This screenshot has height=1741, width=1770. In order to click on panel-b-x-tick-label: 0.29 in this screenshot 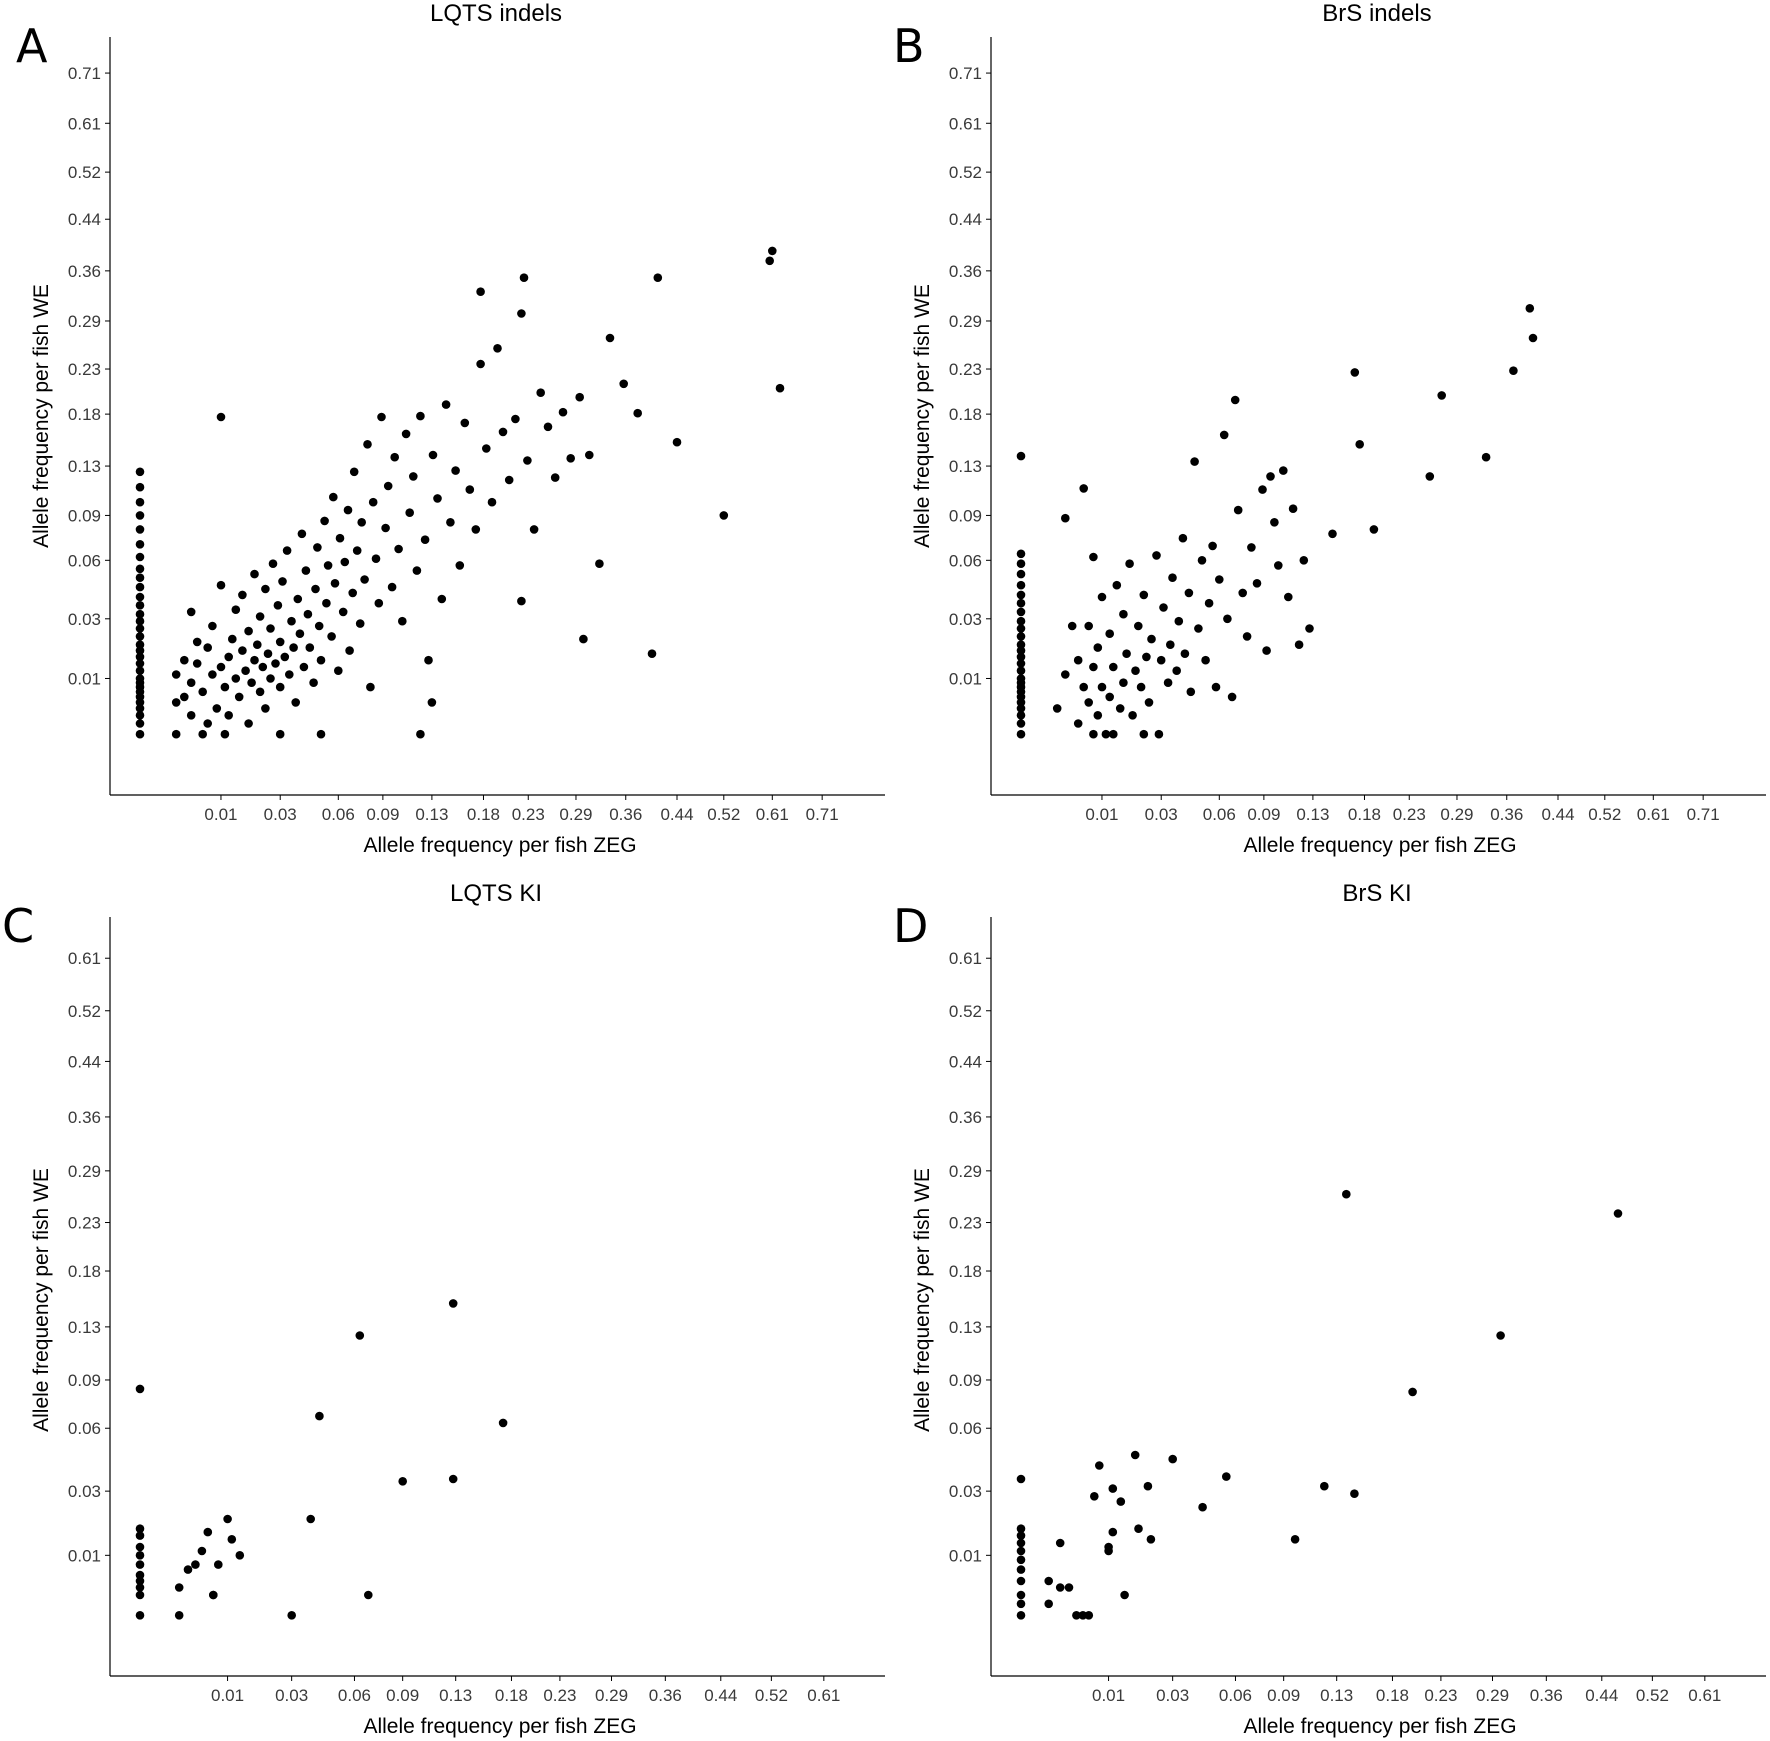, I will do `click(1456, 814)`.